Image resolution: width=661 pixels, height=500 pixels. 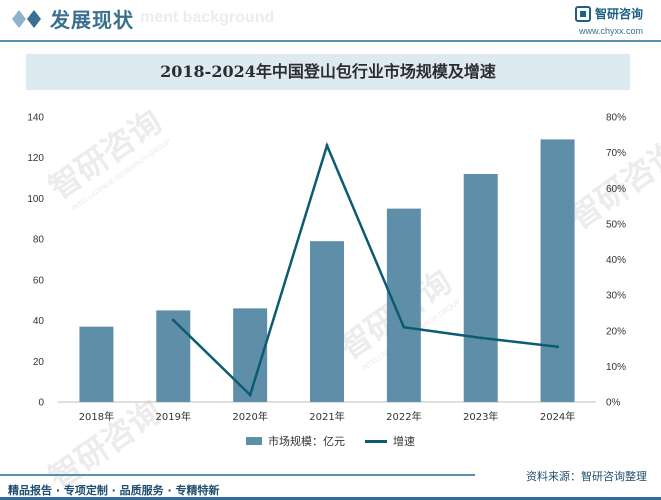 What do you see at coordinates (330, 498) in the screenshot?
I see `footer-bar` at bounding box center [330, 498].